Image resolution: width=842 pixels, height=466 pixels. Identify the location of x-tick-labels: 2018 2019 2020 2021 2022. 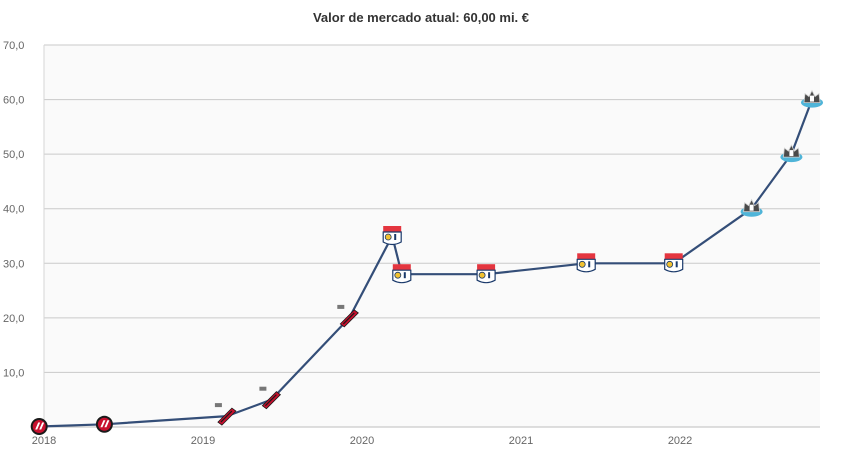
(362, 441).